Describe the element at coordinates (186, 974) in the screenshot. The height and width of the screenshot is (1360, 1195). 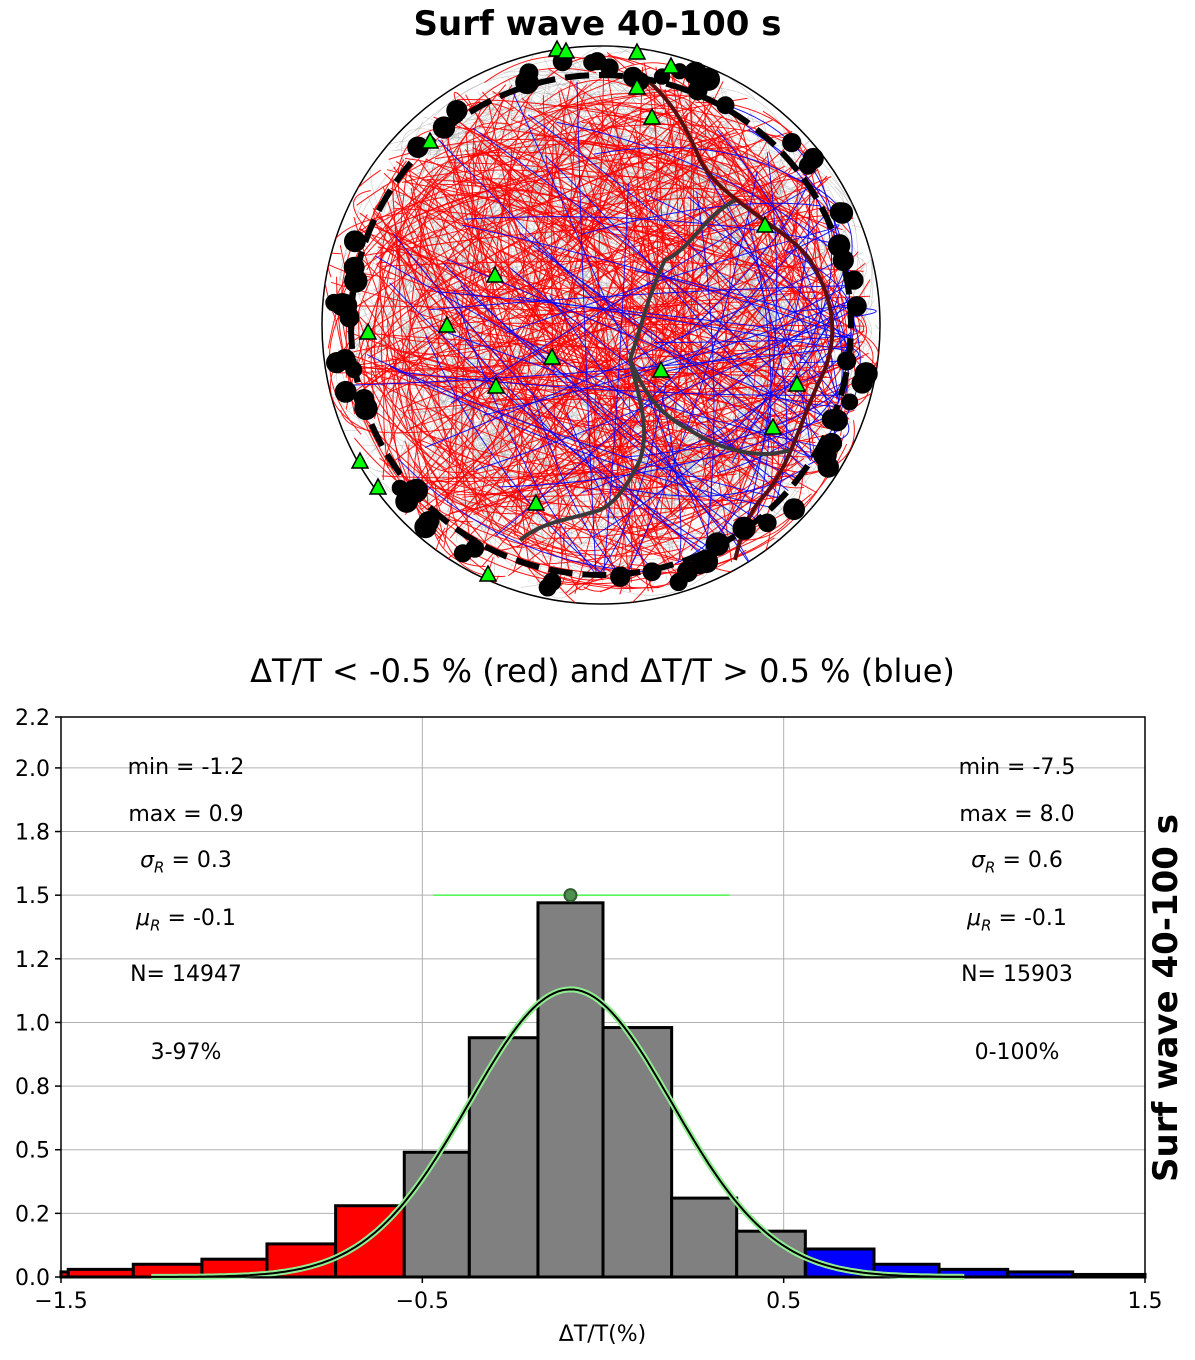
I see `left-n-stat: N= 14947` at that location.